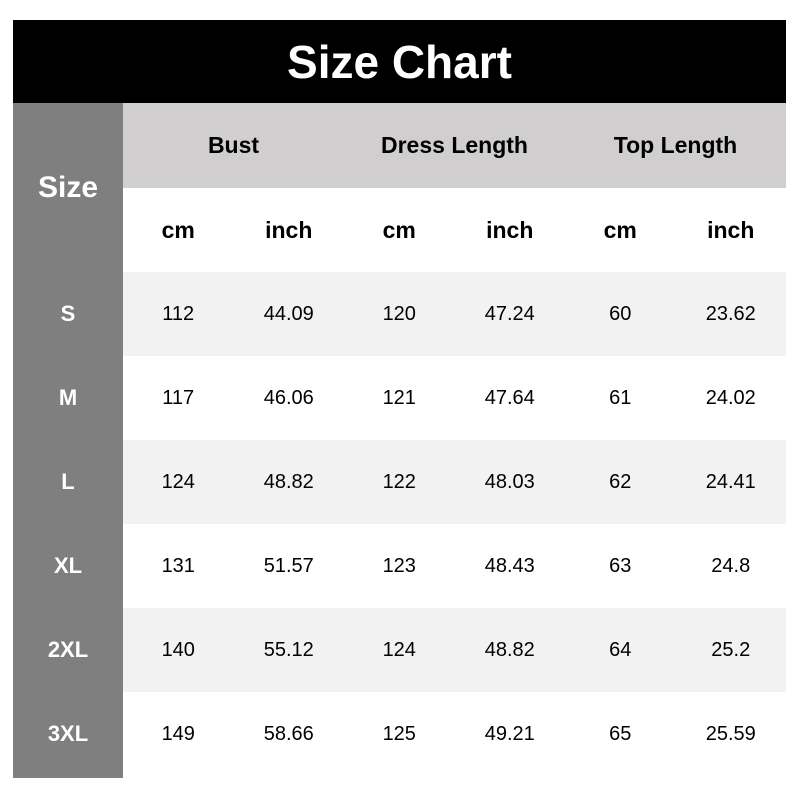 Image resolution: width=800 pixels, height=800 pixels. I want to click on table-cell: 122, so click(399, 481).